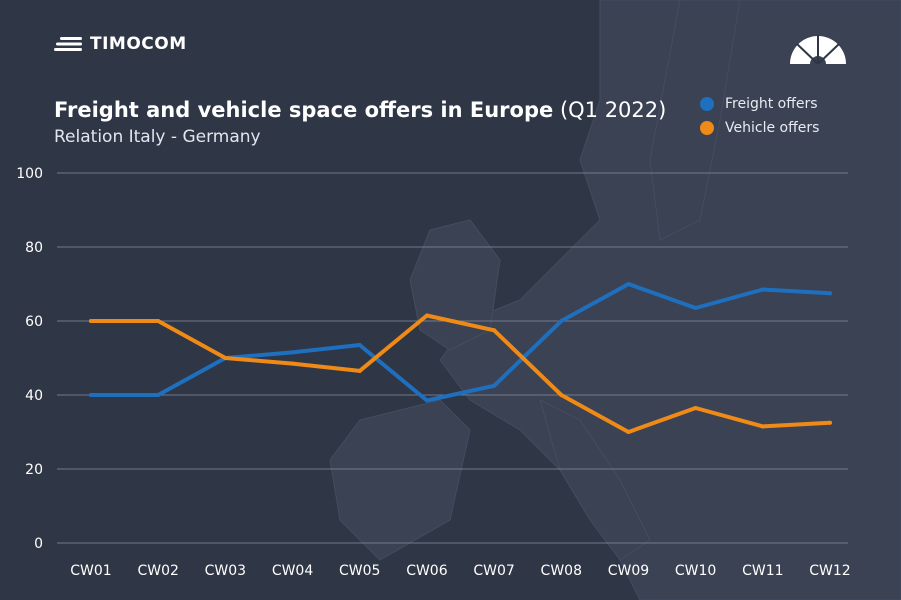  What do you see at coordinates (68, 44) in the screenshot?
I see `speed-lines-icon` at bounding box center [68, 44].